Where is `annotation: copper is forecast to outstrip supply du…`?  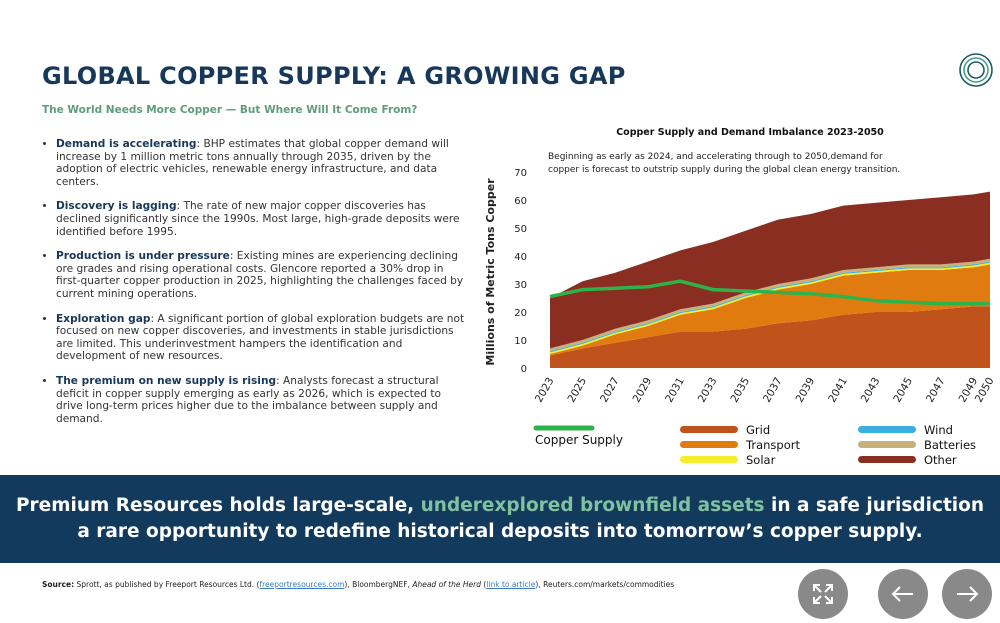
annotation: copper is forecast to outstrip supply du… is located at coordinates (724, 170).